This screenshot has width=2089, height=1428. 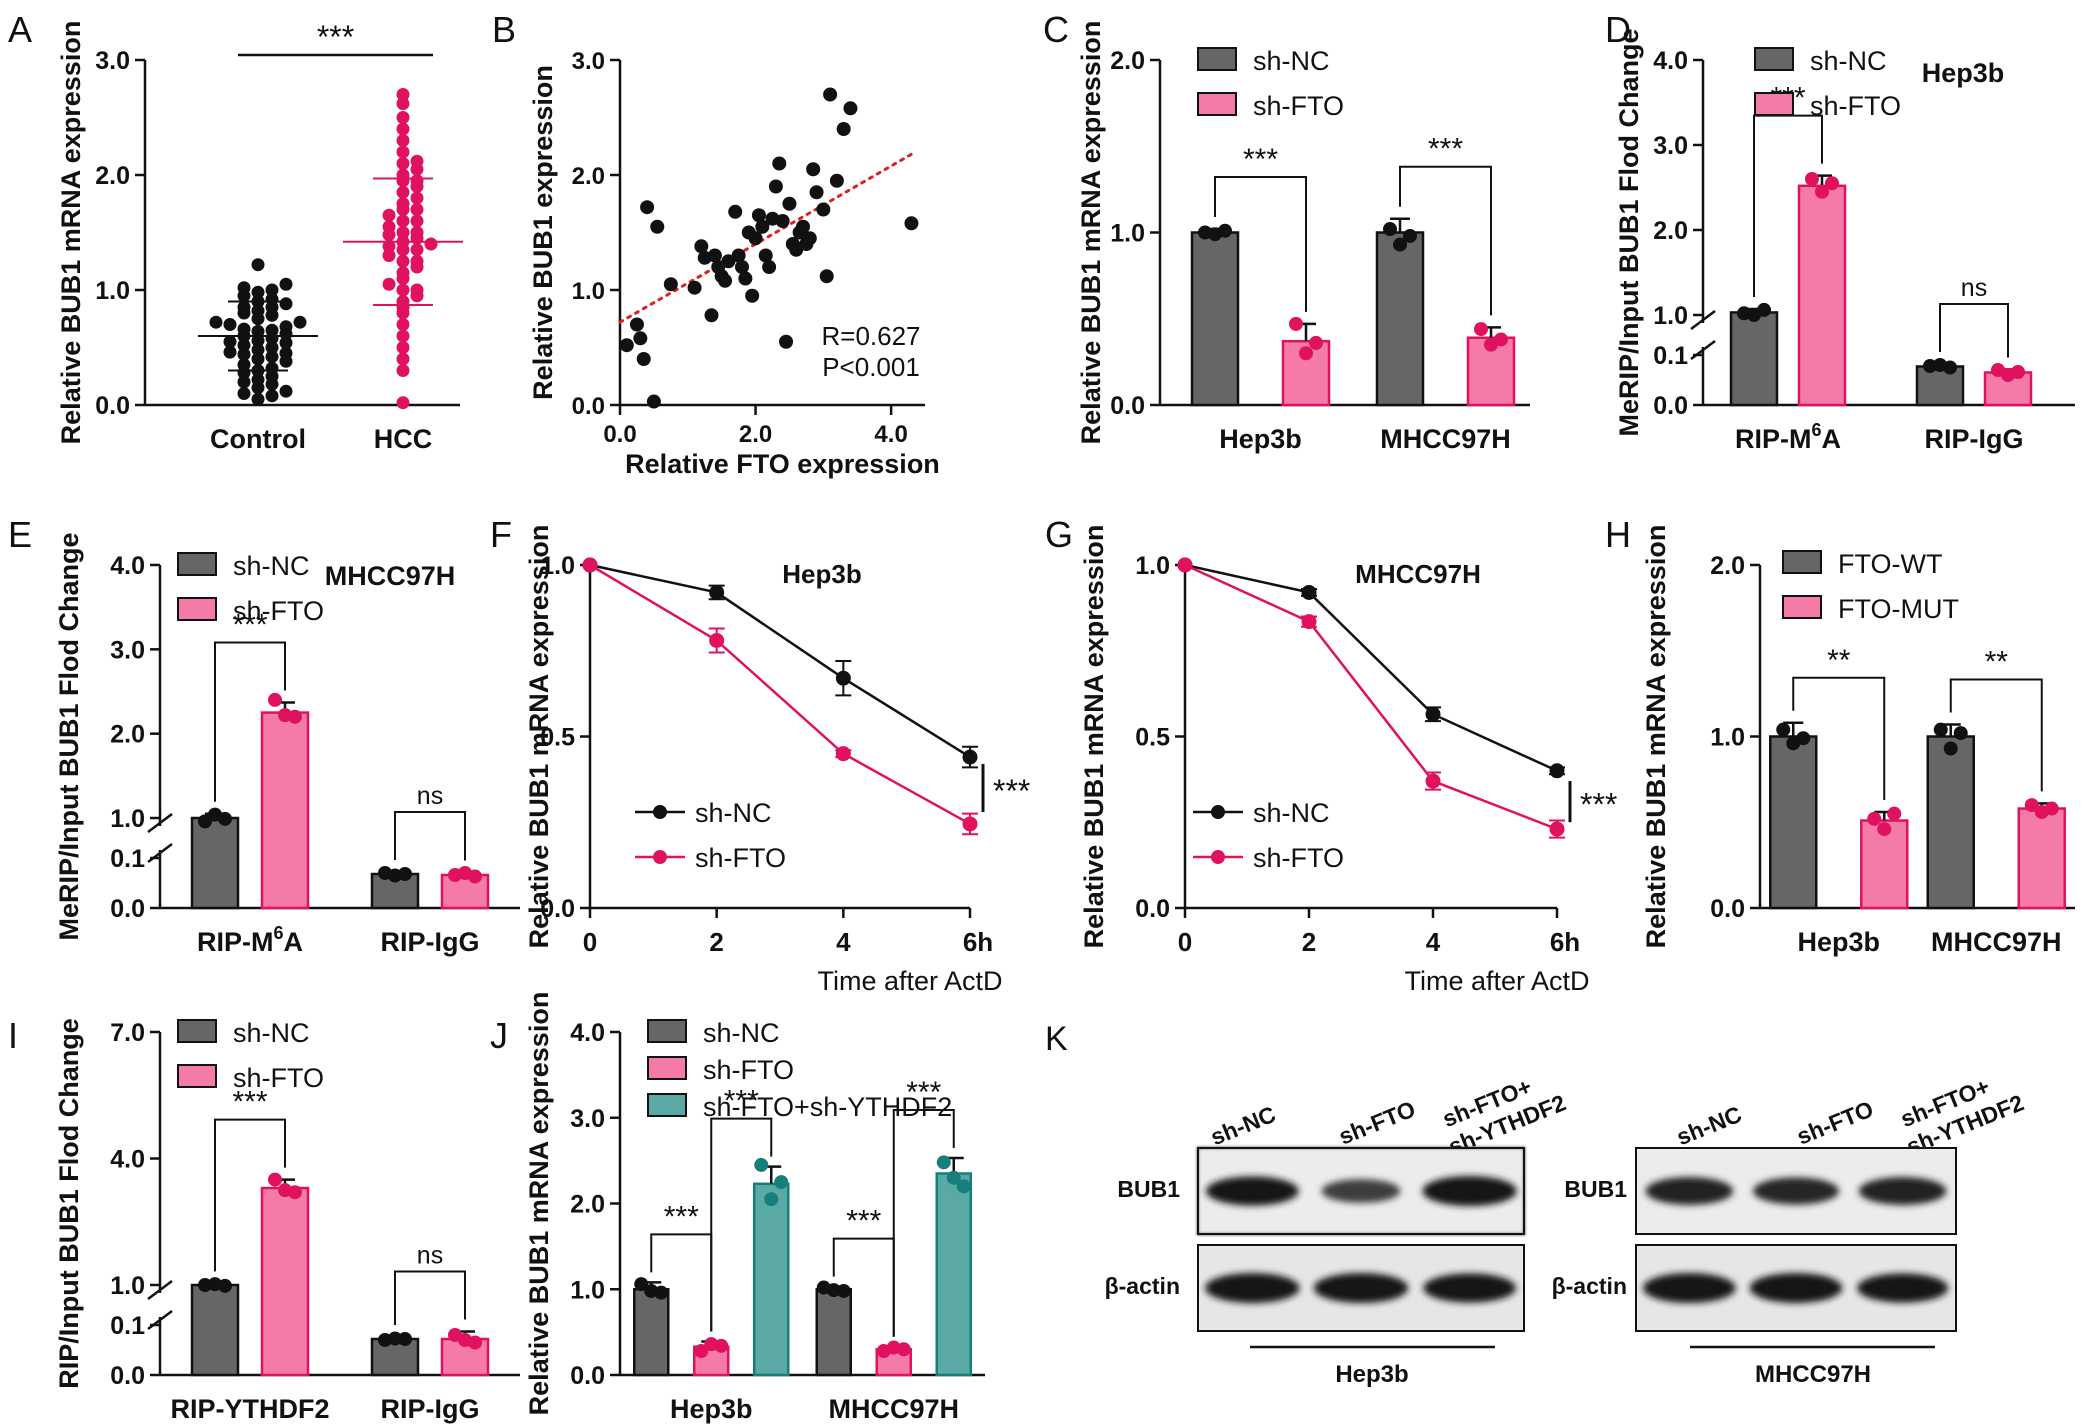 I want to click on row-label: β-actin, so click(x=1589, y=1286).